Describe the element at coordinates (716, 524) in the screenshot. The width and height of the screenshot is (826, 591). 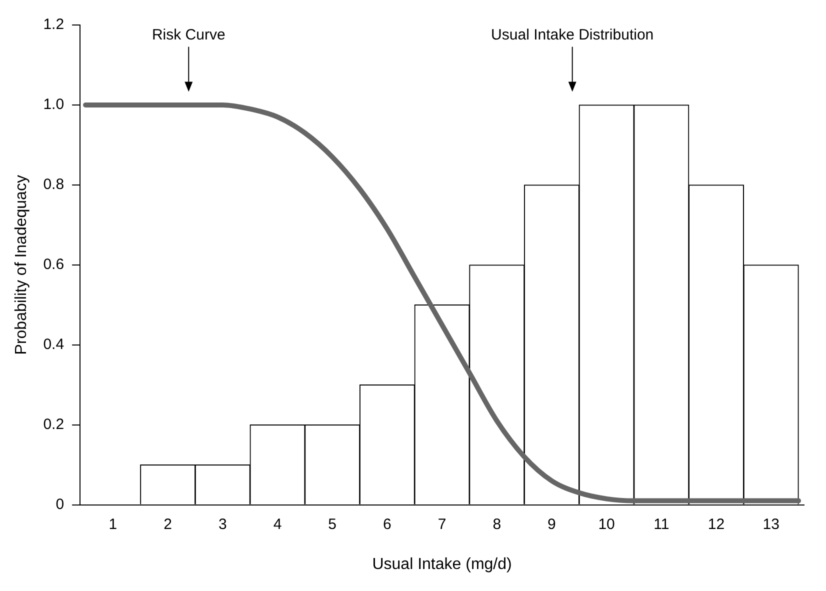
I see `x-tick-label: 12` at that location.